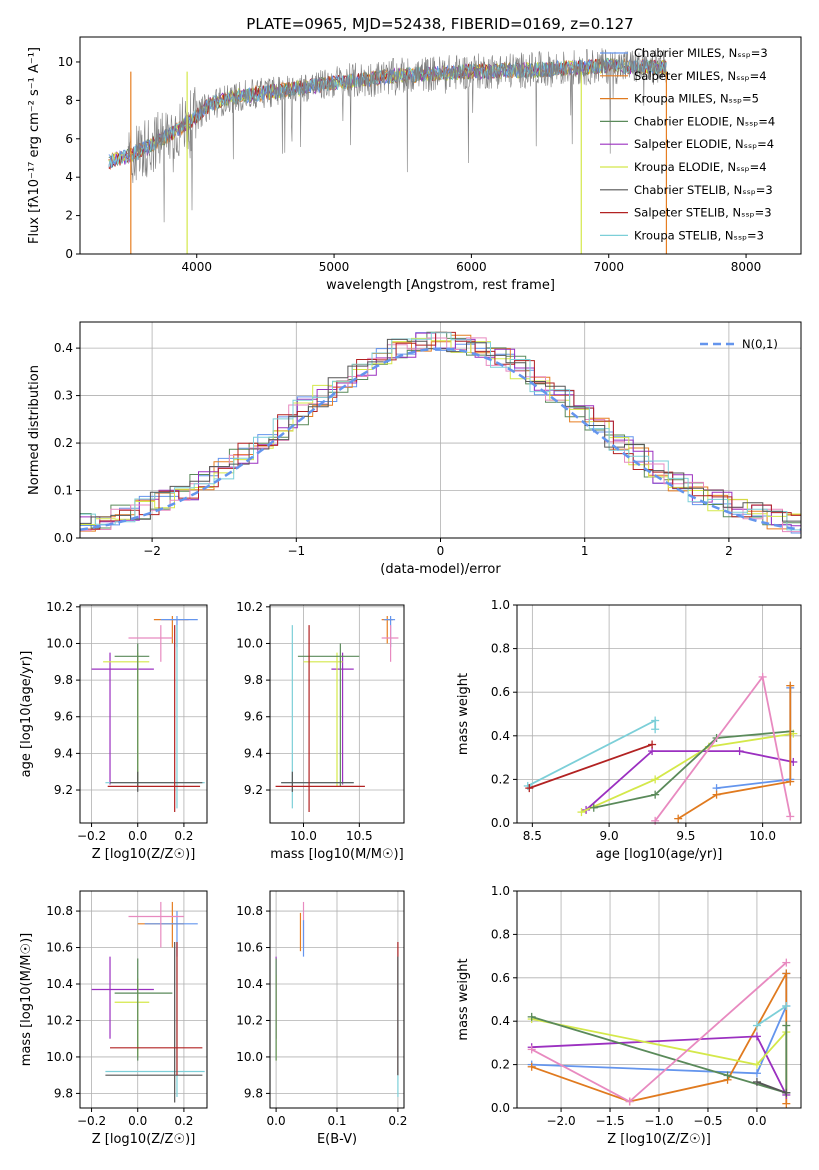 The height and width of the screenshot is (1170, 819). Describe the element at coordinates (659, 854) in the screenshot. I see `x-axis-label: age [log10(age/yr)]` at that location.